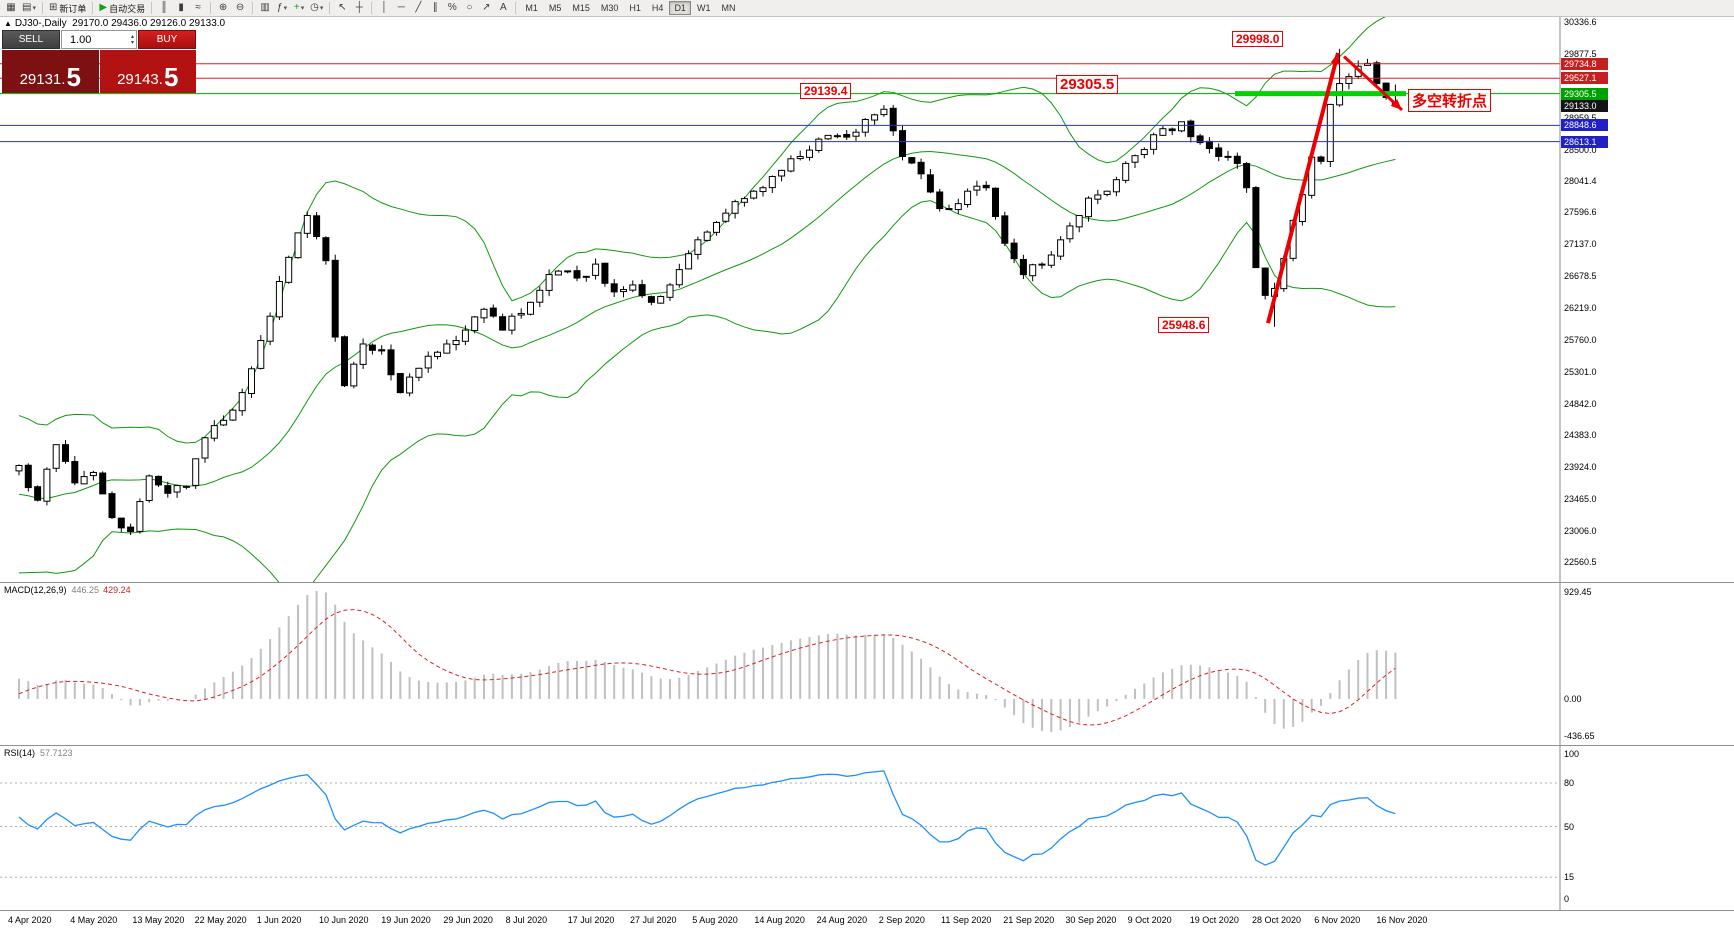  Describe the element at coordinates (703, 8) in the screenshot. I see `timeframe-w1-button: W1` at that location.